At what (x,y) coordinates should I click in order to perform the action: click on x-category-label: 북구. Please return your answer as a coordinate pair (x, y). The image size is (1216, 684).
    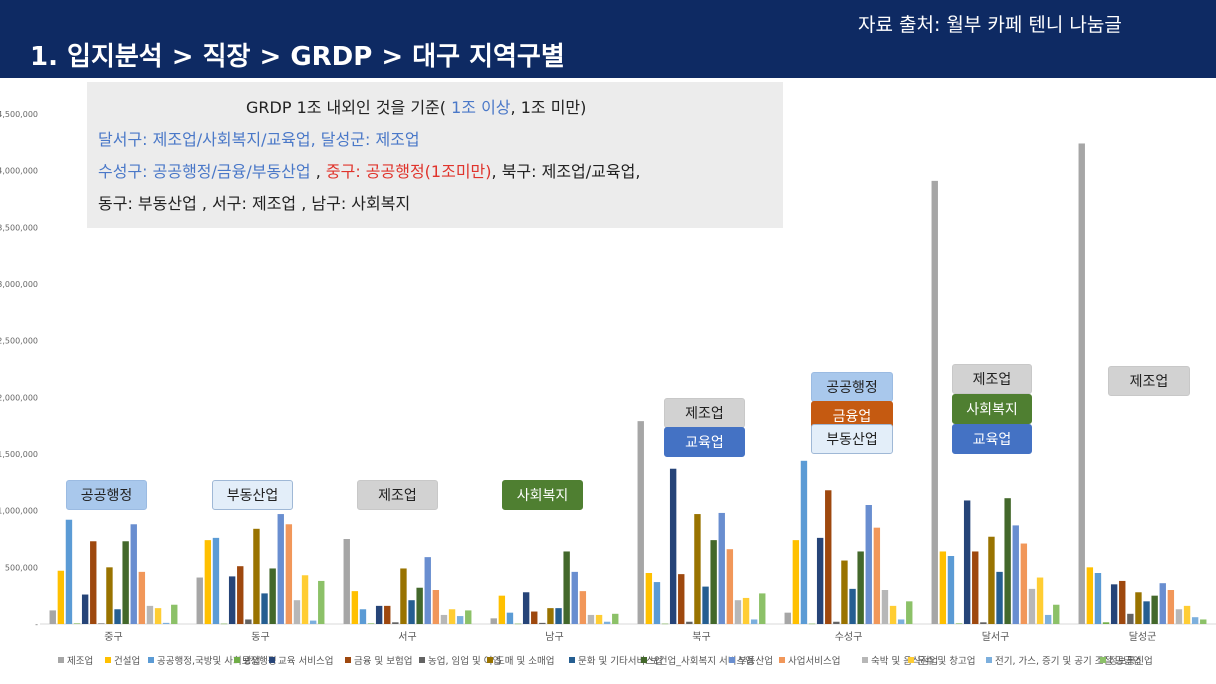
    Looking at the image, I should click on (701, 637).